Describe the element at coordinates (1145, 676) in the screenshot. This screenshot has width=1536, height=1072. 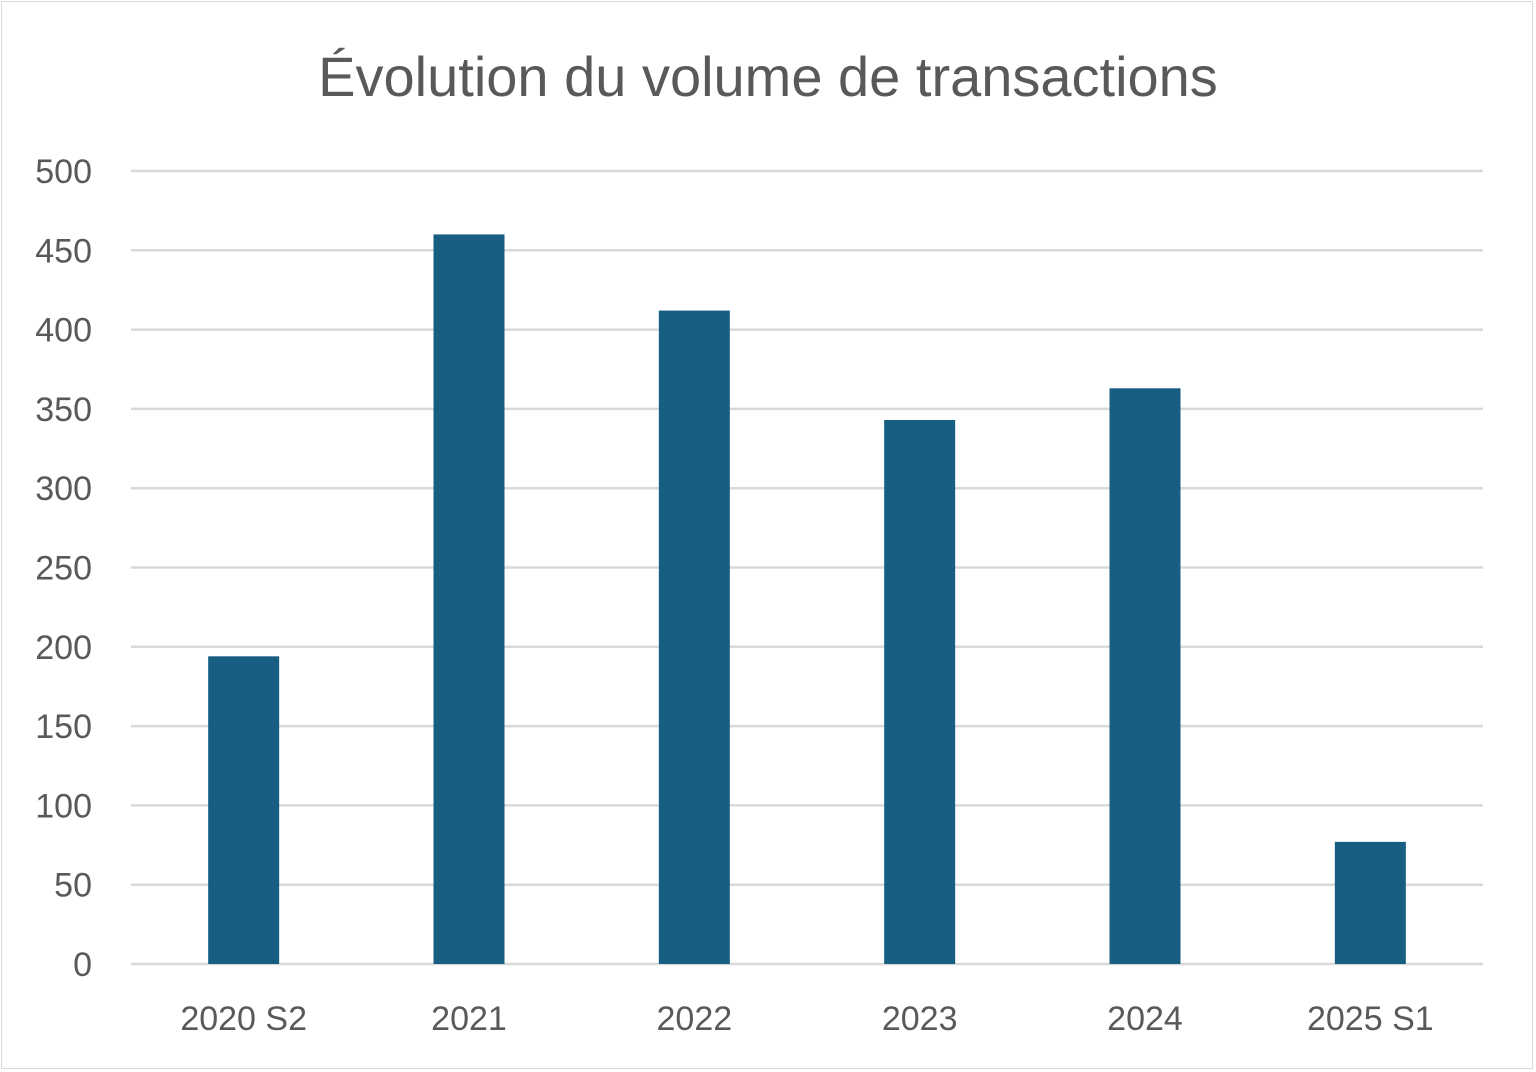
I see `bar-2024` at that location.